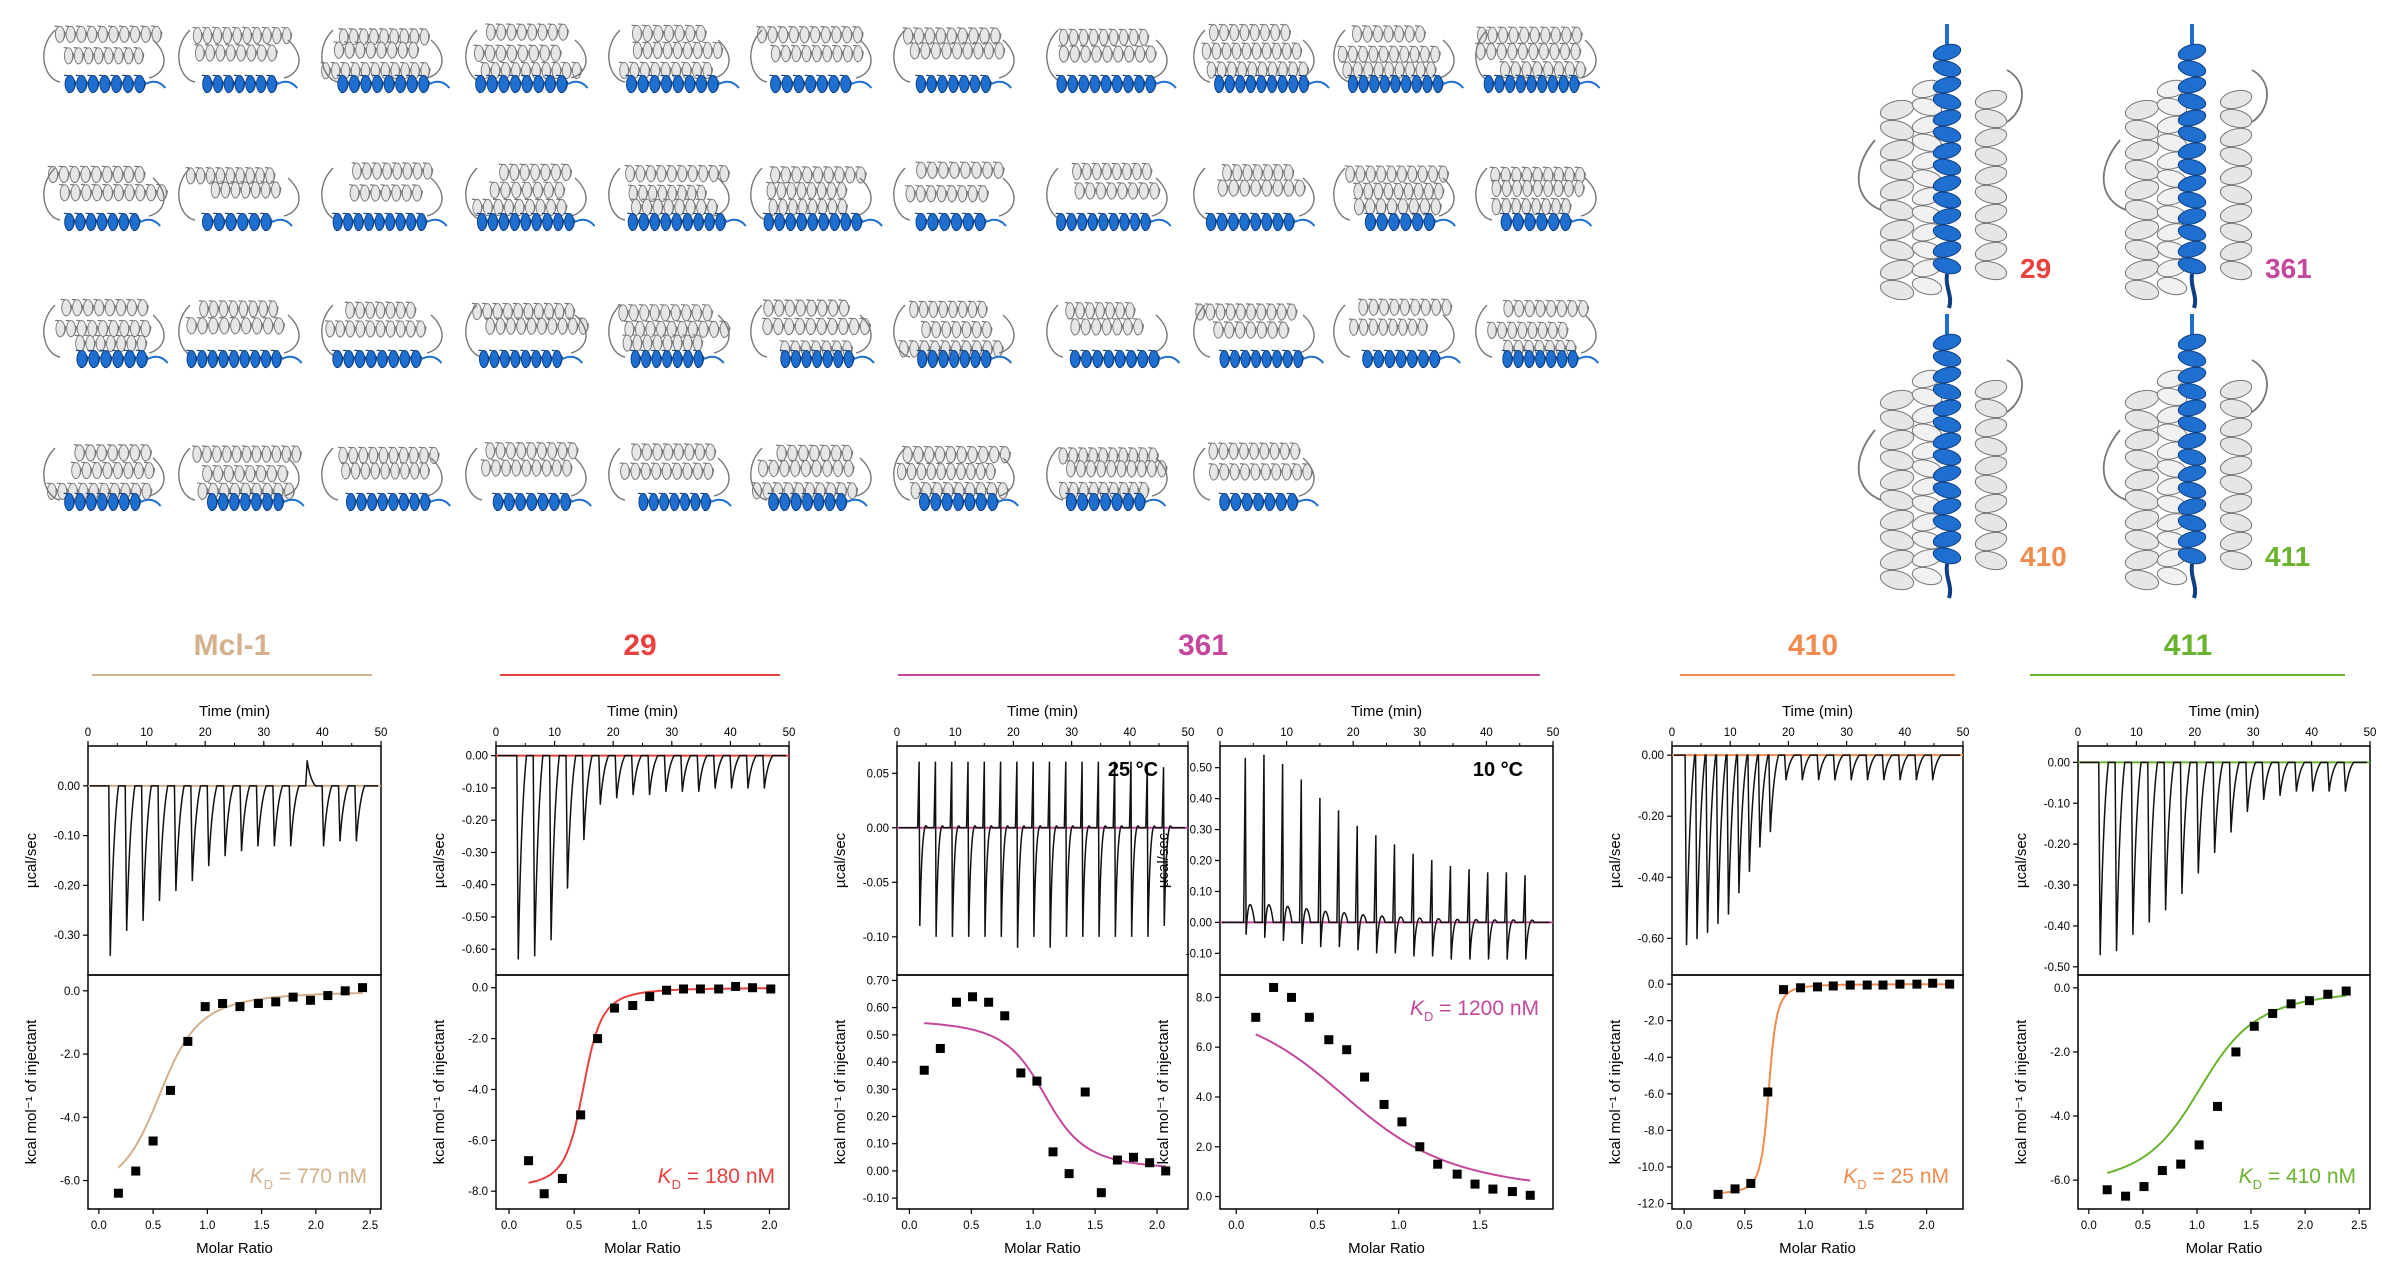 This screenshot has width=2382, height=1277. Describe the element at coordinates (2078, 733) in the screenshot. I see `x-tick-label: 0` at that location.